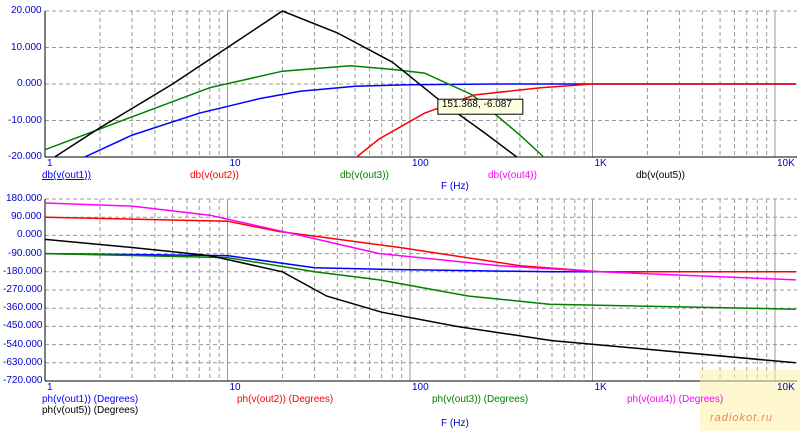 Image resolution: width=800 pixels, height=431 pixels. Describe the element at coordinates (23, 271) in the screenshot. I see `y-tick-label: -180.000` at that location.